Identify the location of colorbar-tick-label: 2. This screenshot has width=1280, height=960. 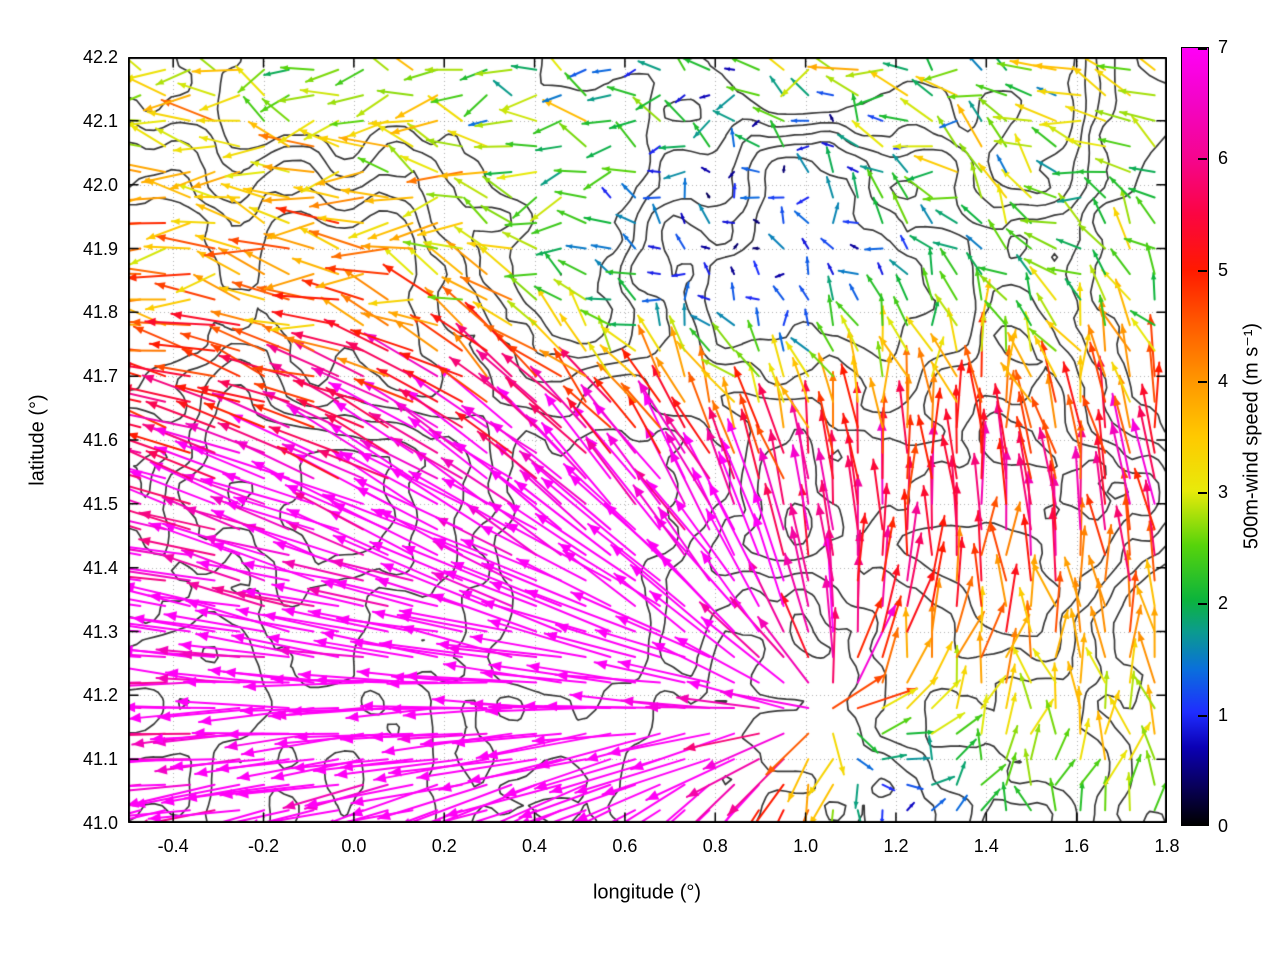
(1223, 603).